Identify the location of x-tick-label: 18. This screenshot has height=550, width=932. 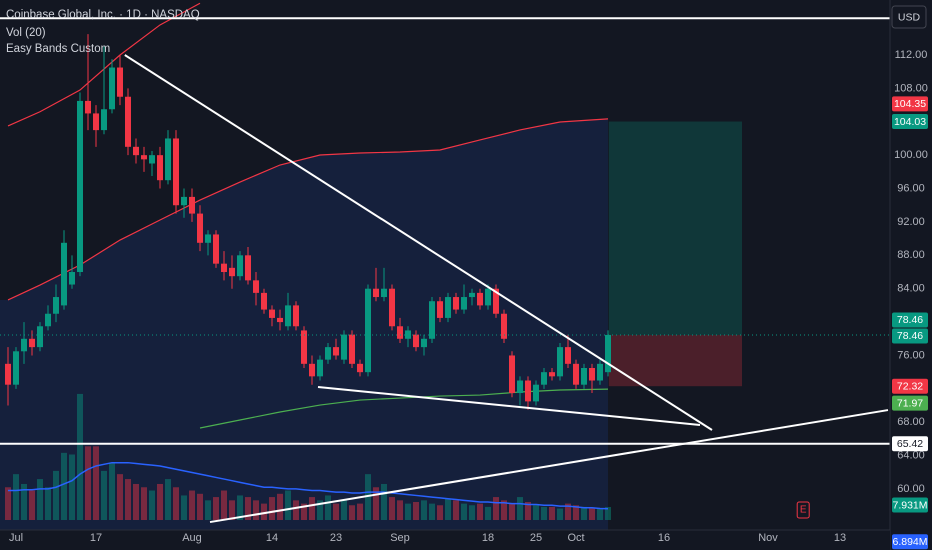
(488, 538).